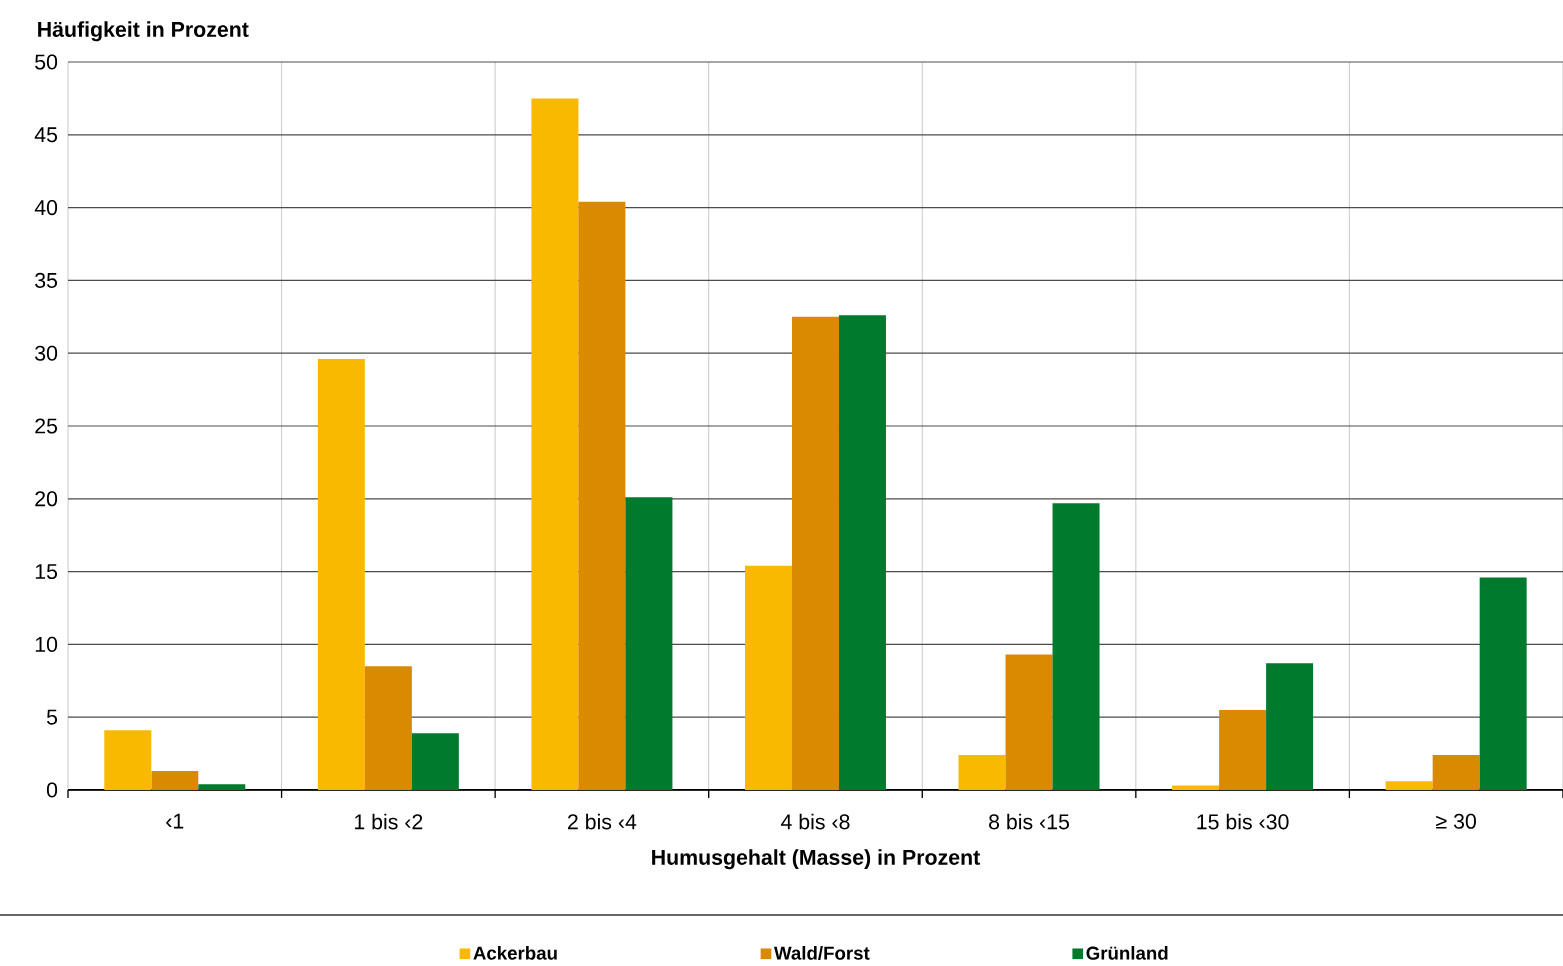 This screenshot has height=966, width=1563. I want to click on y-tick-label: 40, so click(46, 208).